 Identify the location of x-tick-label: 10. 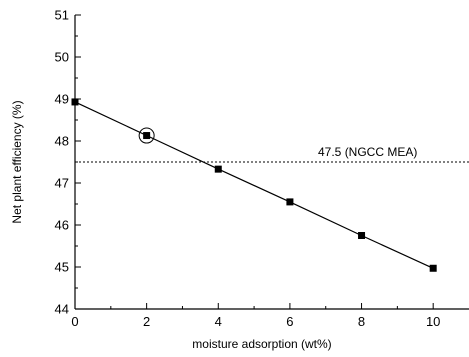
(433, 321).